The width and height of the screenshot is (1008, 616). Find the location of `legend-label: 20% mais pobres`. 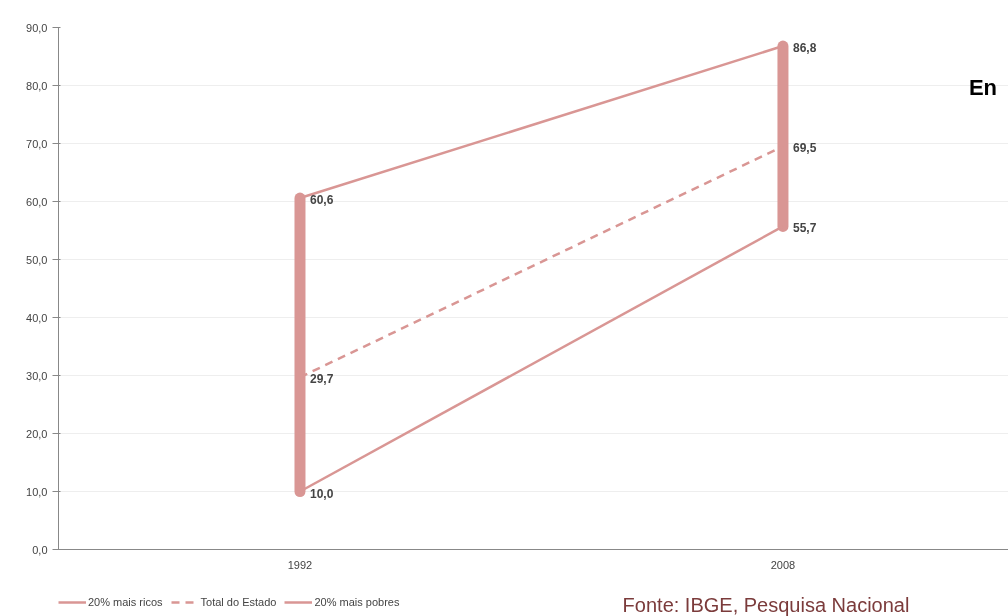

legend-label: 20% mais pobres is located at coordinates (357, 602).